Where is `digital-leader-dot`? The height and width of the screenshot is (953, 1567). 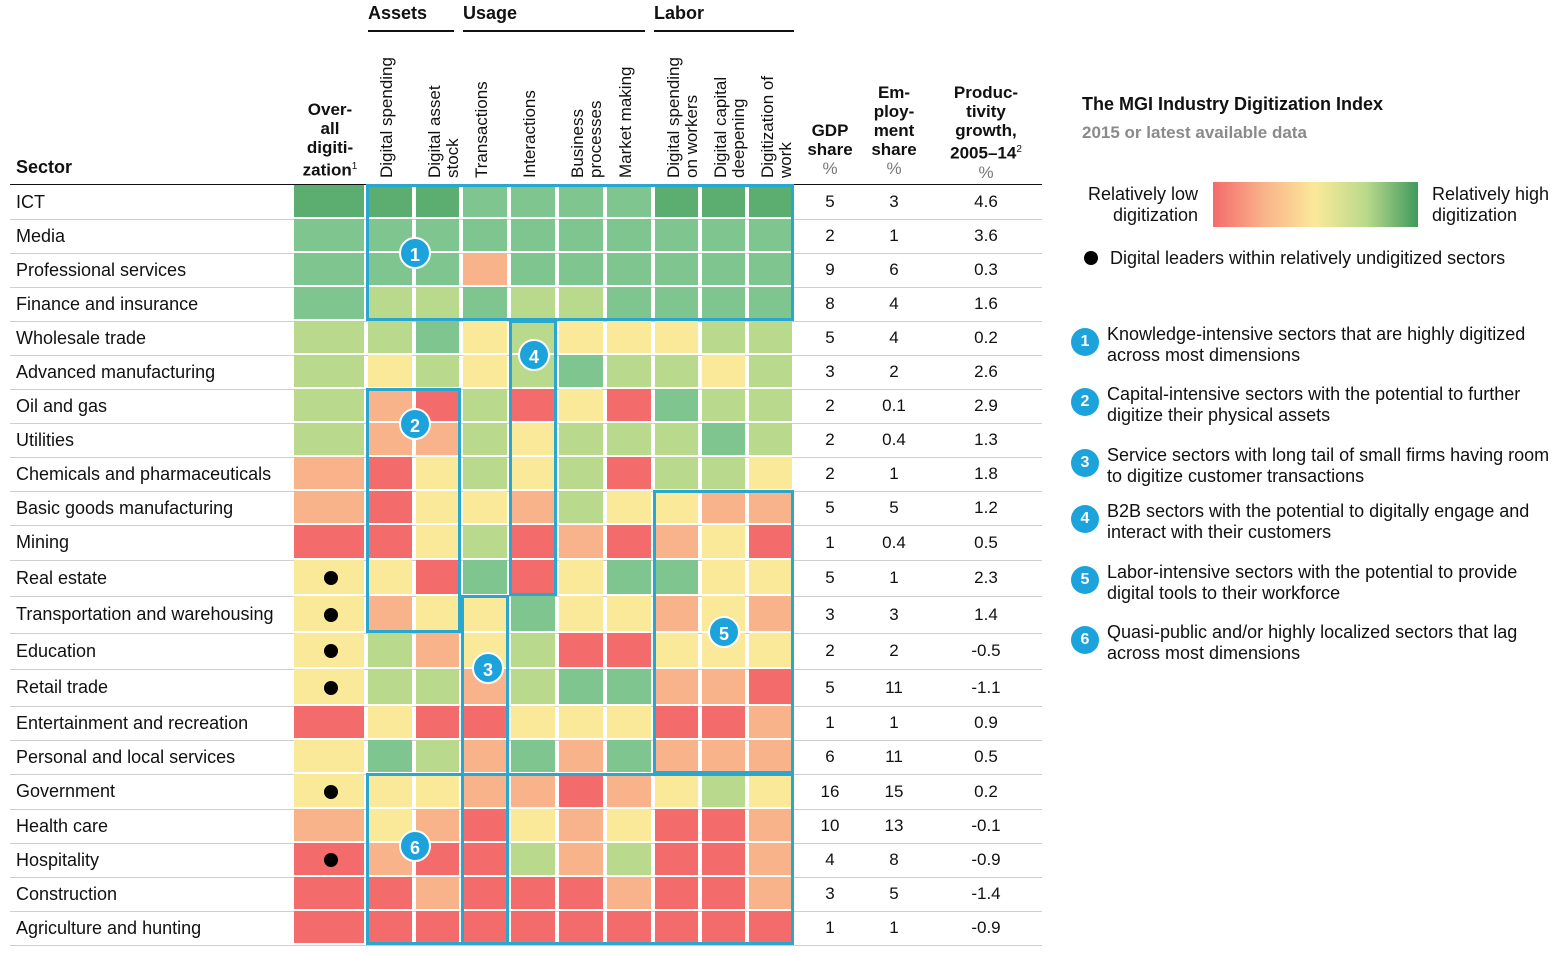
digital-leader-dot is located at coordinates (331, 578).